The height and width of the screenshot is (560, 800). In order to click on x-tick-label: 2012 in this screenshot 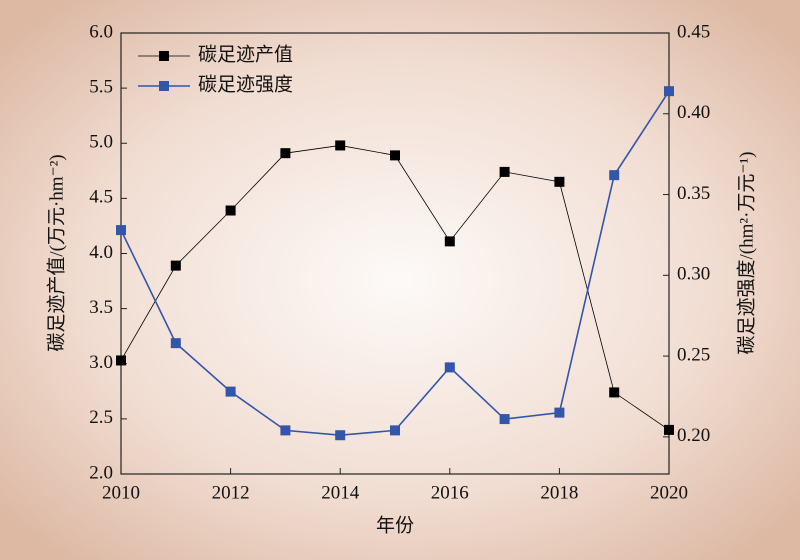, I will do `click(231, 492)`.